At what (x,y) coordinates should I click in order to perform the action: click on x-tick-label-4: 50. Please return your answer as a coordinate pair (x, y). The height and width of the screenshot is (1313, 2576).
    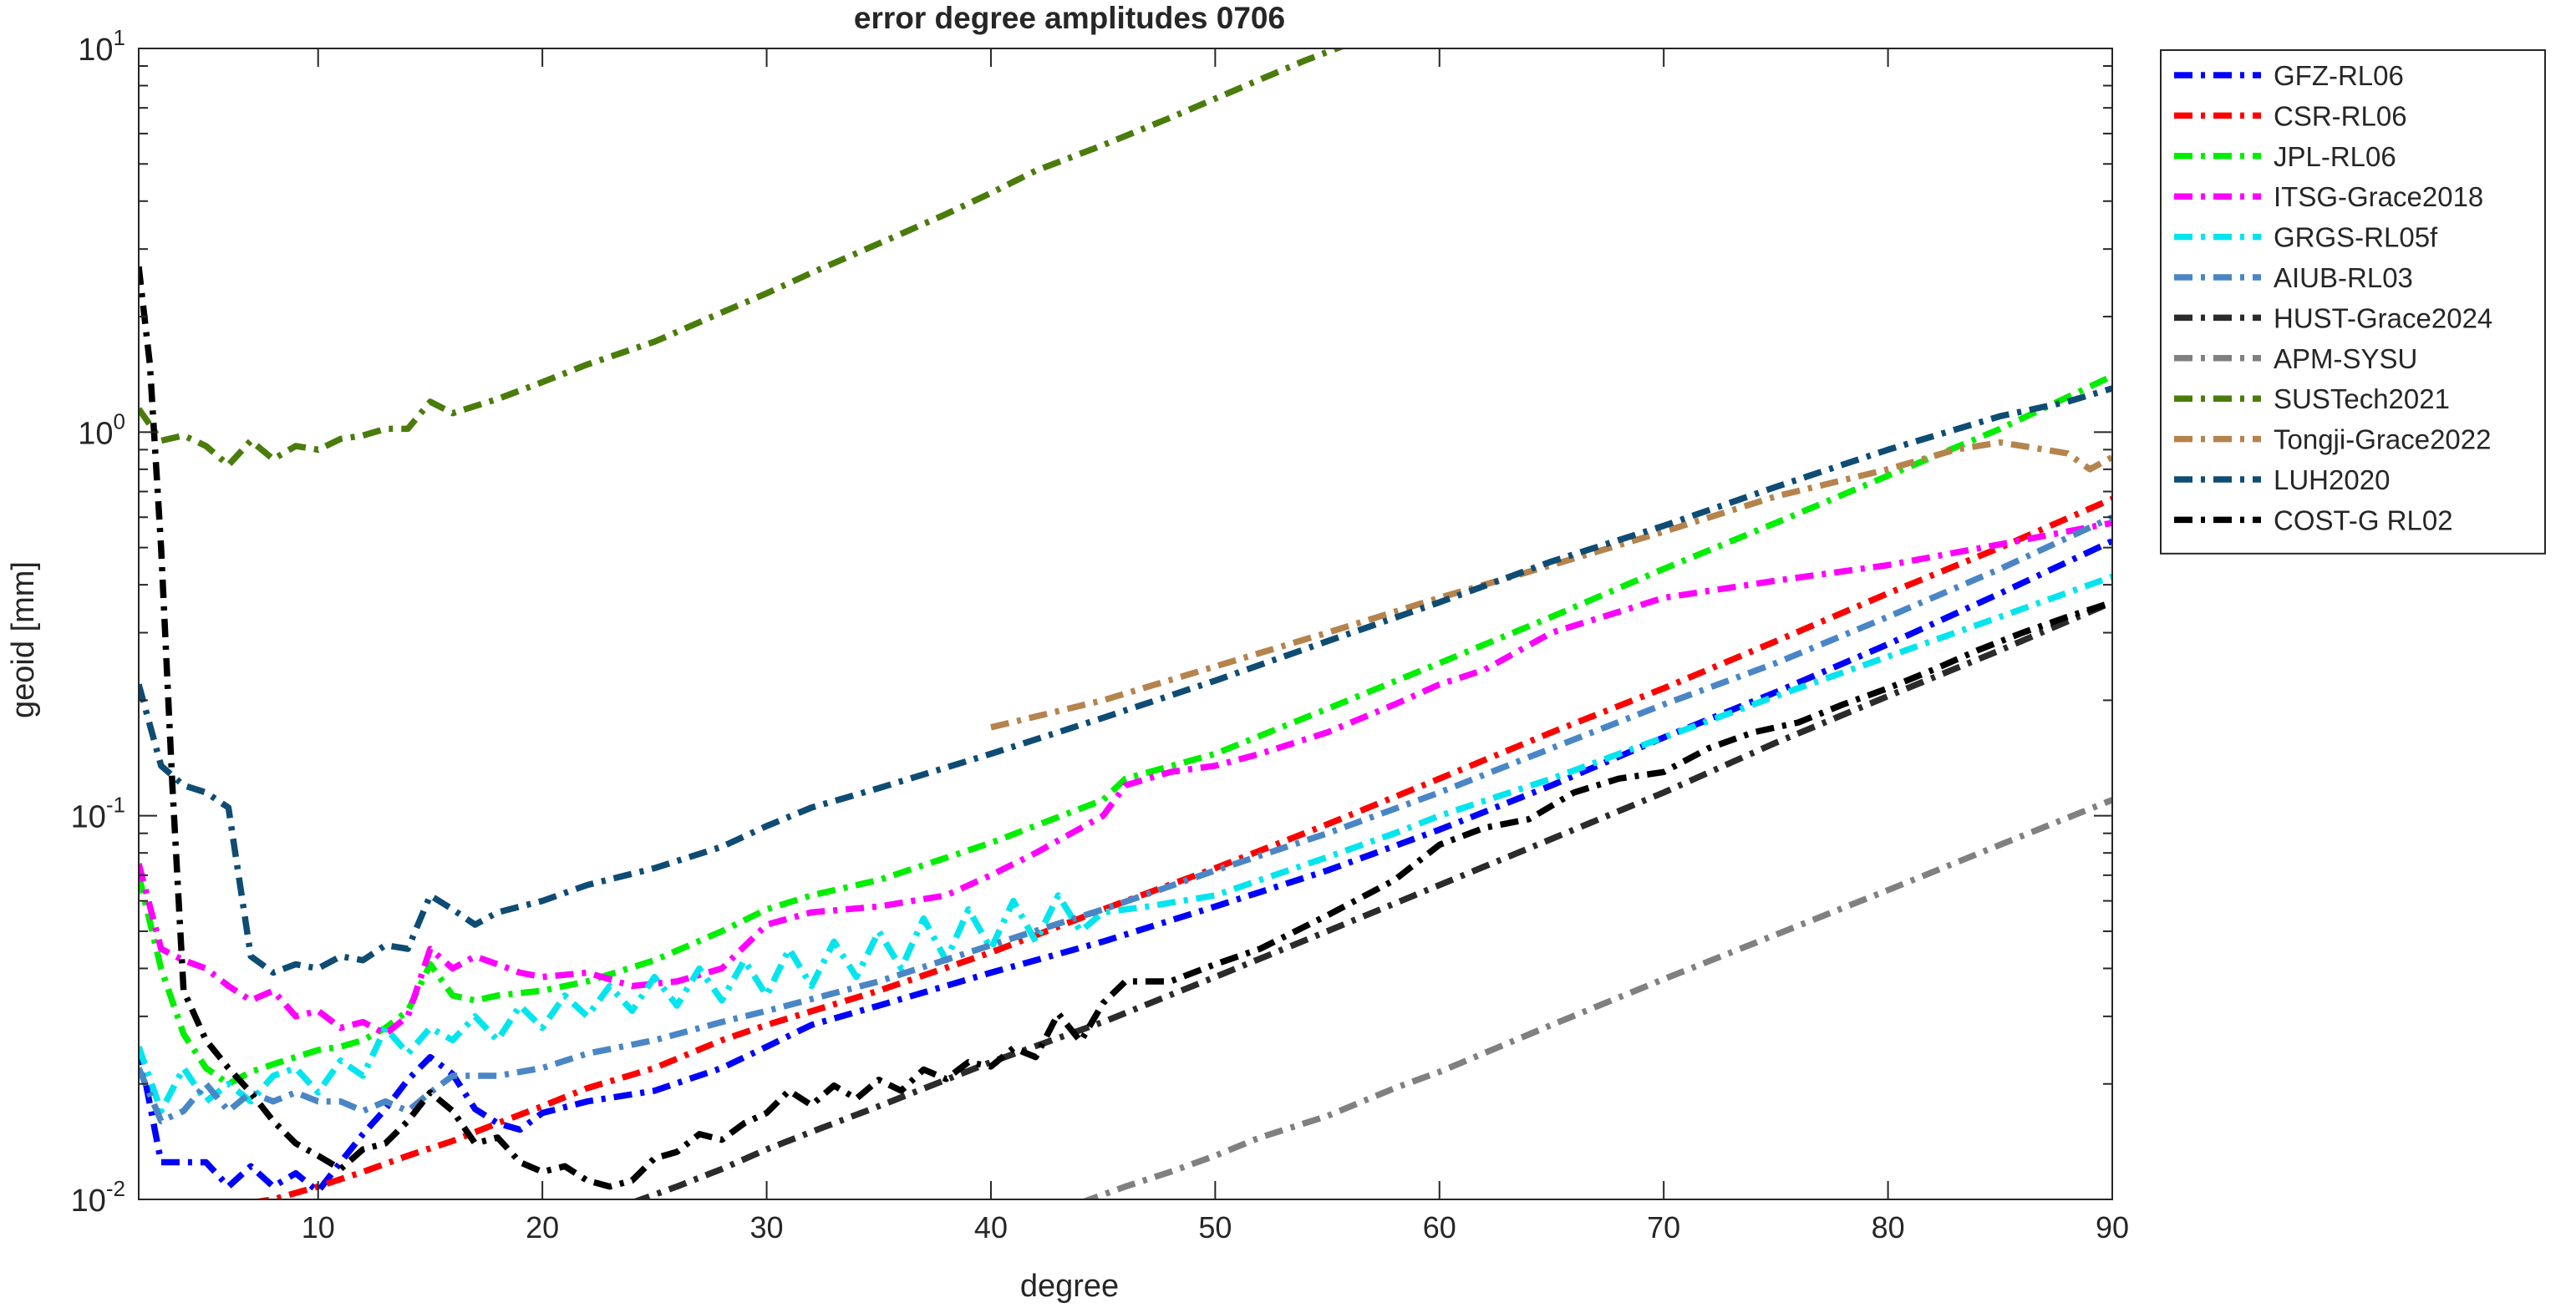
    Looking at the image, I should click on (1215, 1227).